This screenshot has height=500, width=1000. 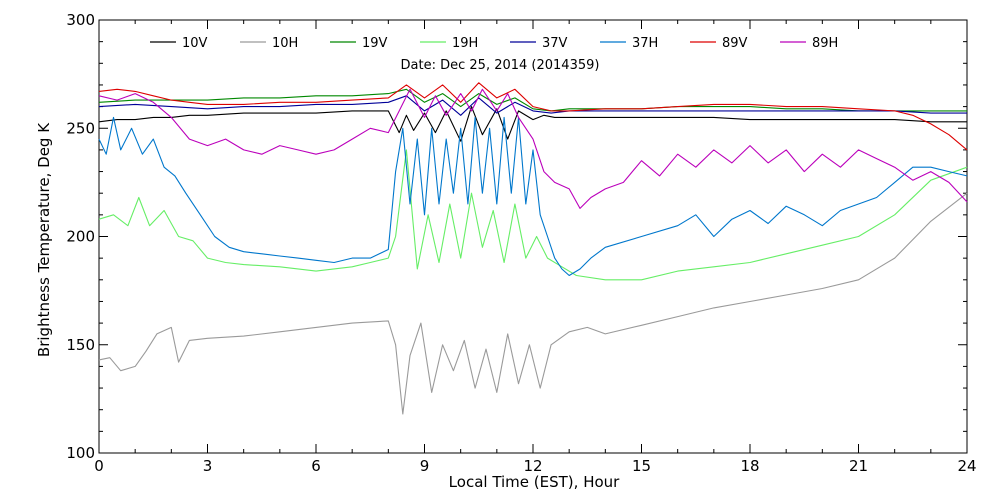 I want to click on x-tick-label: 15, so click(x=641, y=466).